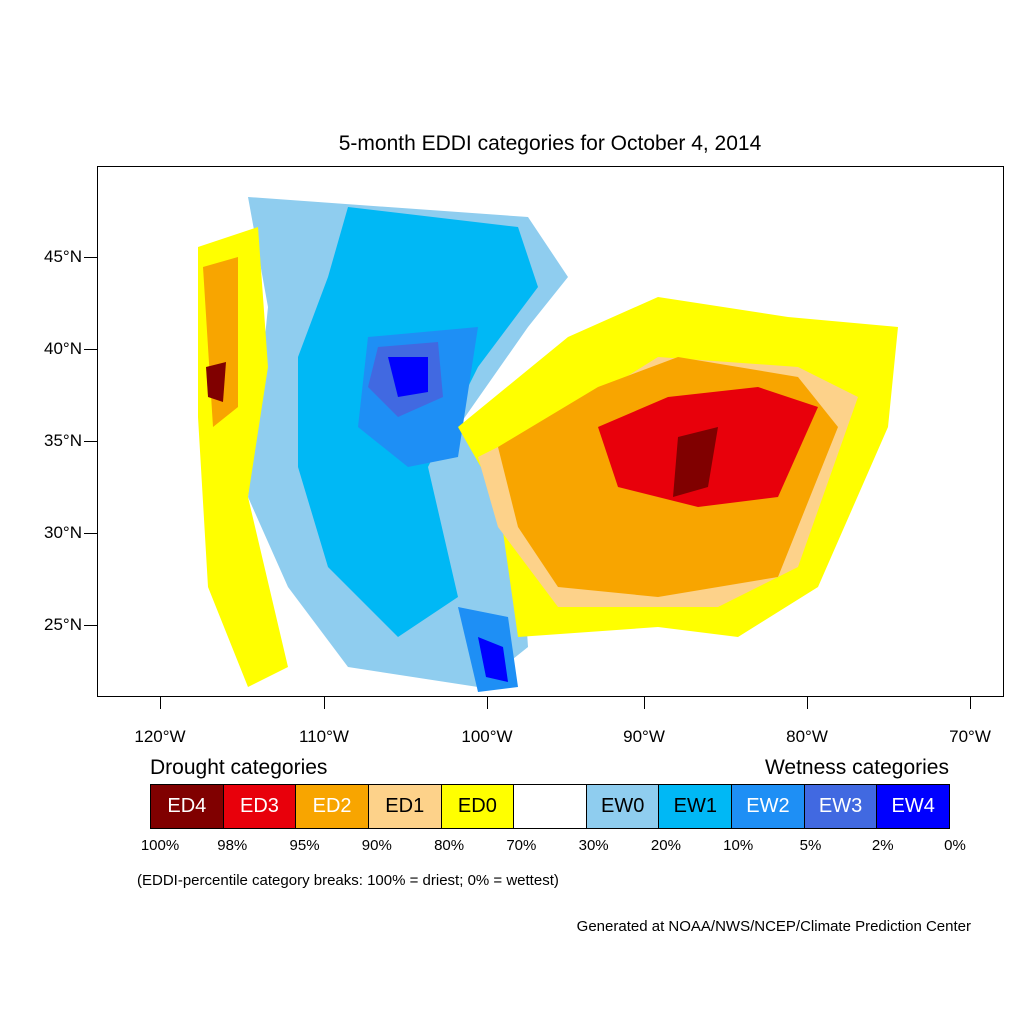 The height and width of the screenshot is (1024, 1024). I want to click on percentile-label: 100%, so click(160, 845).